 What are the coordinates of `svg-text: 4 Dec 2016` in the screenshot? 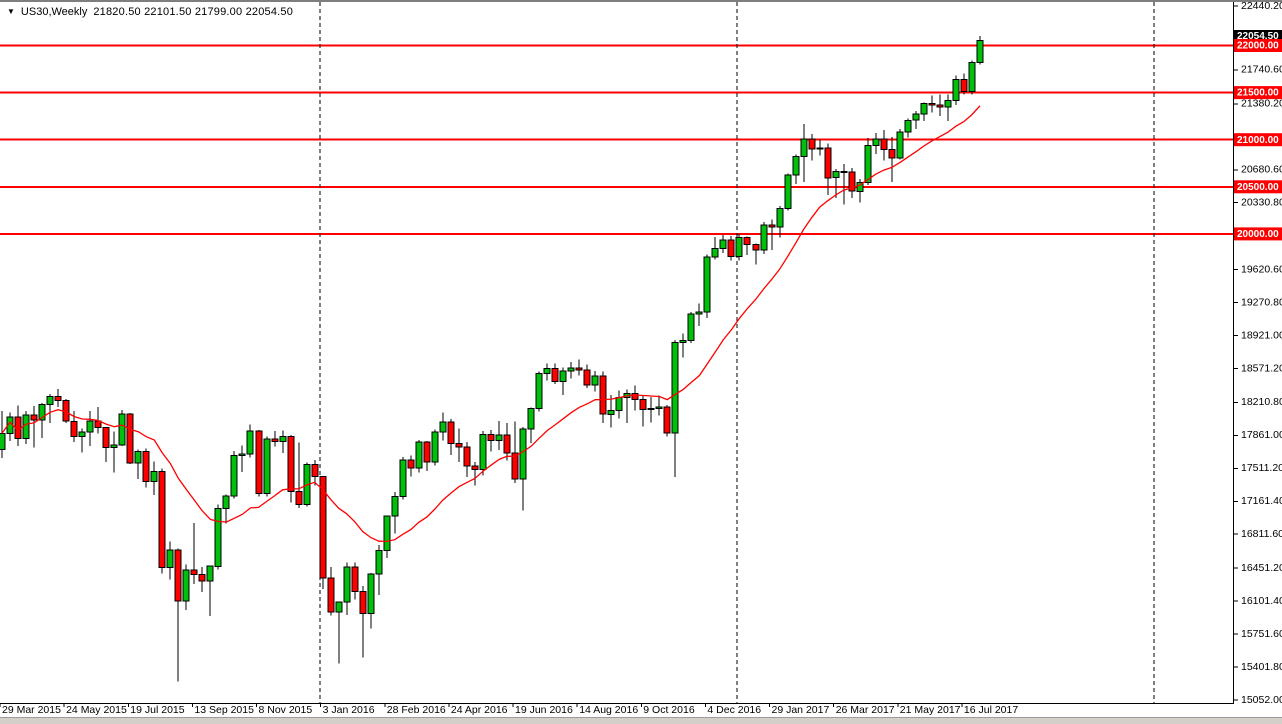 It's located at (734, 710).